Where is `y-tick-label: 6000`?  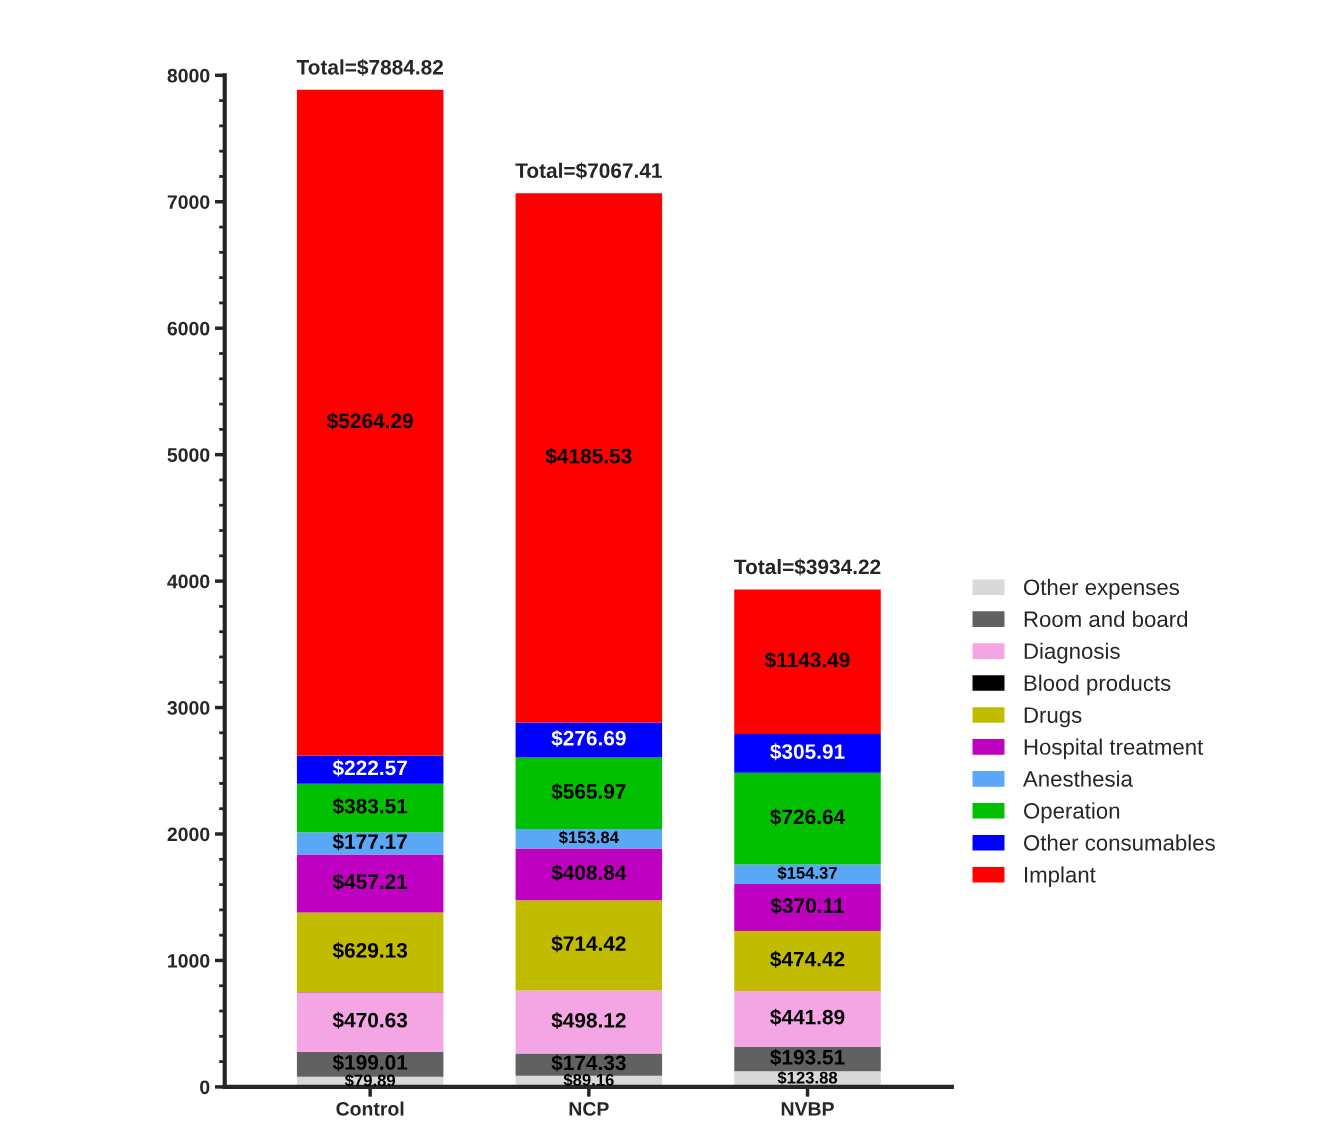 y-tick-label: 6000 is located at coordinates (188, 328).